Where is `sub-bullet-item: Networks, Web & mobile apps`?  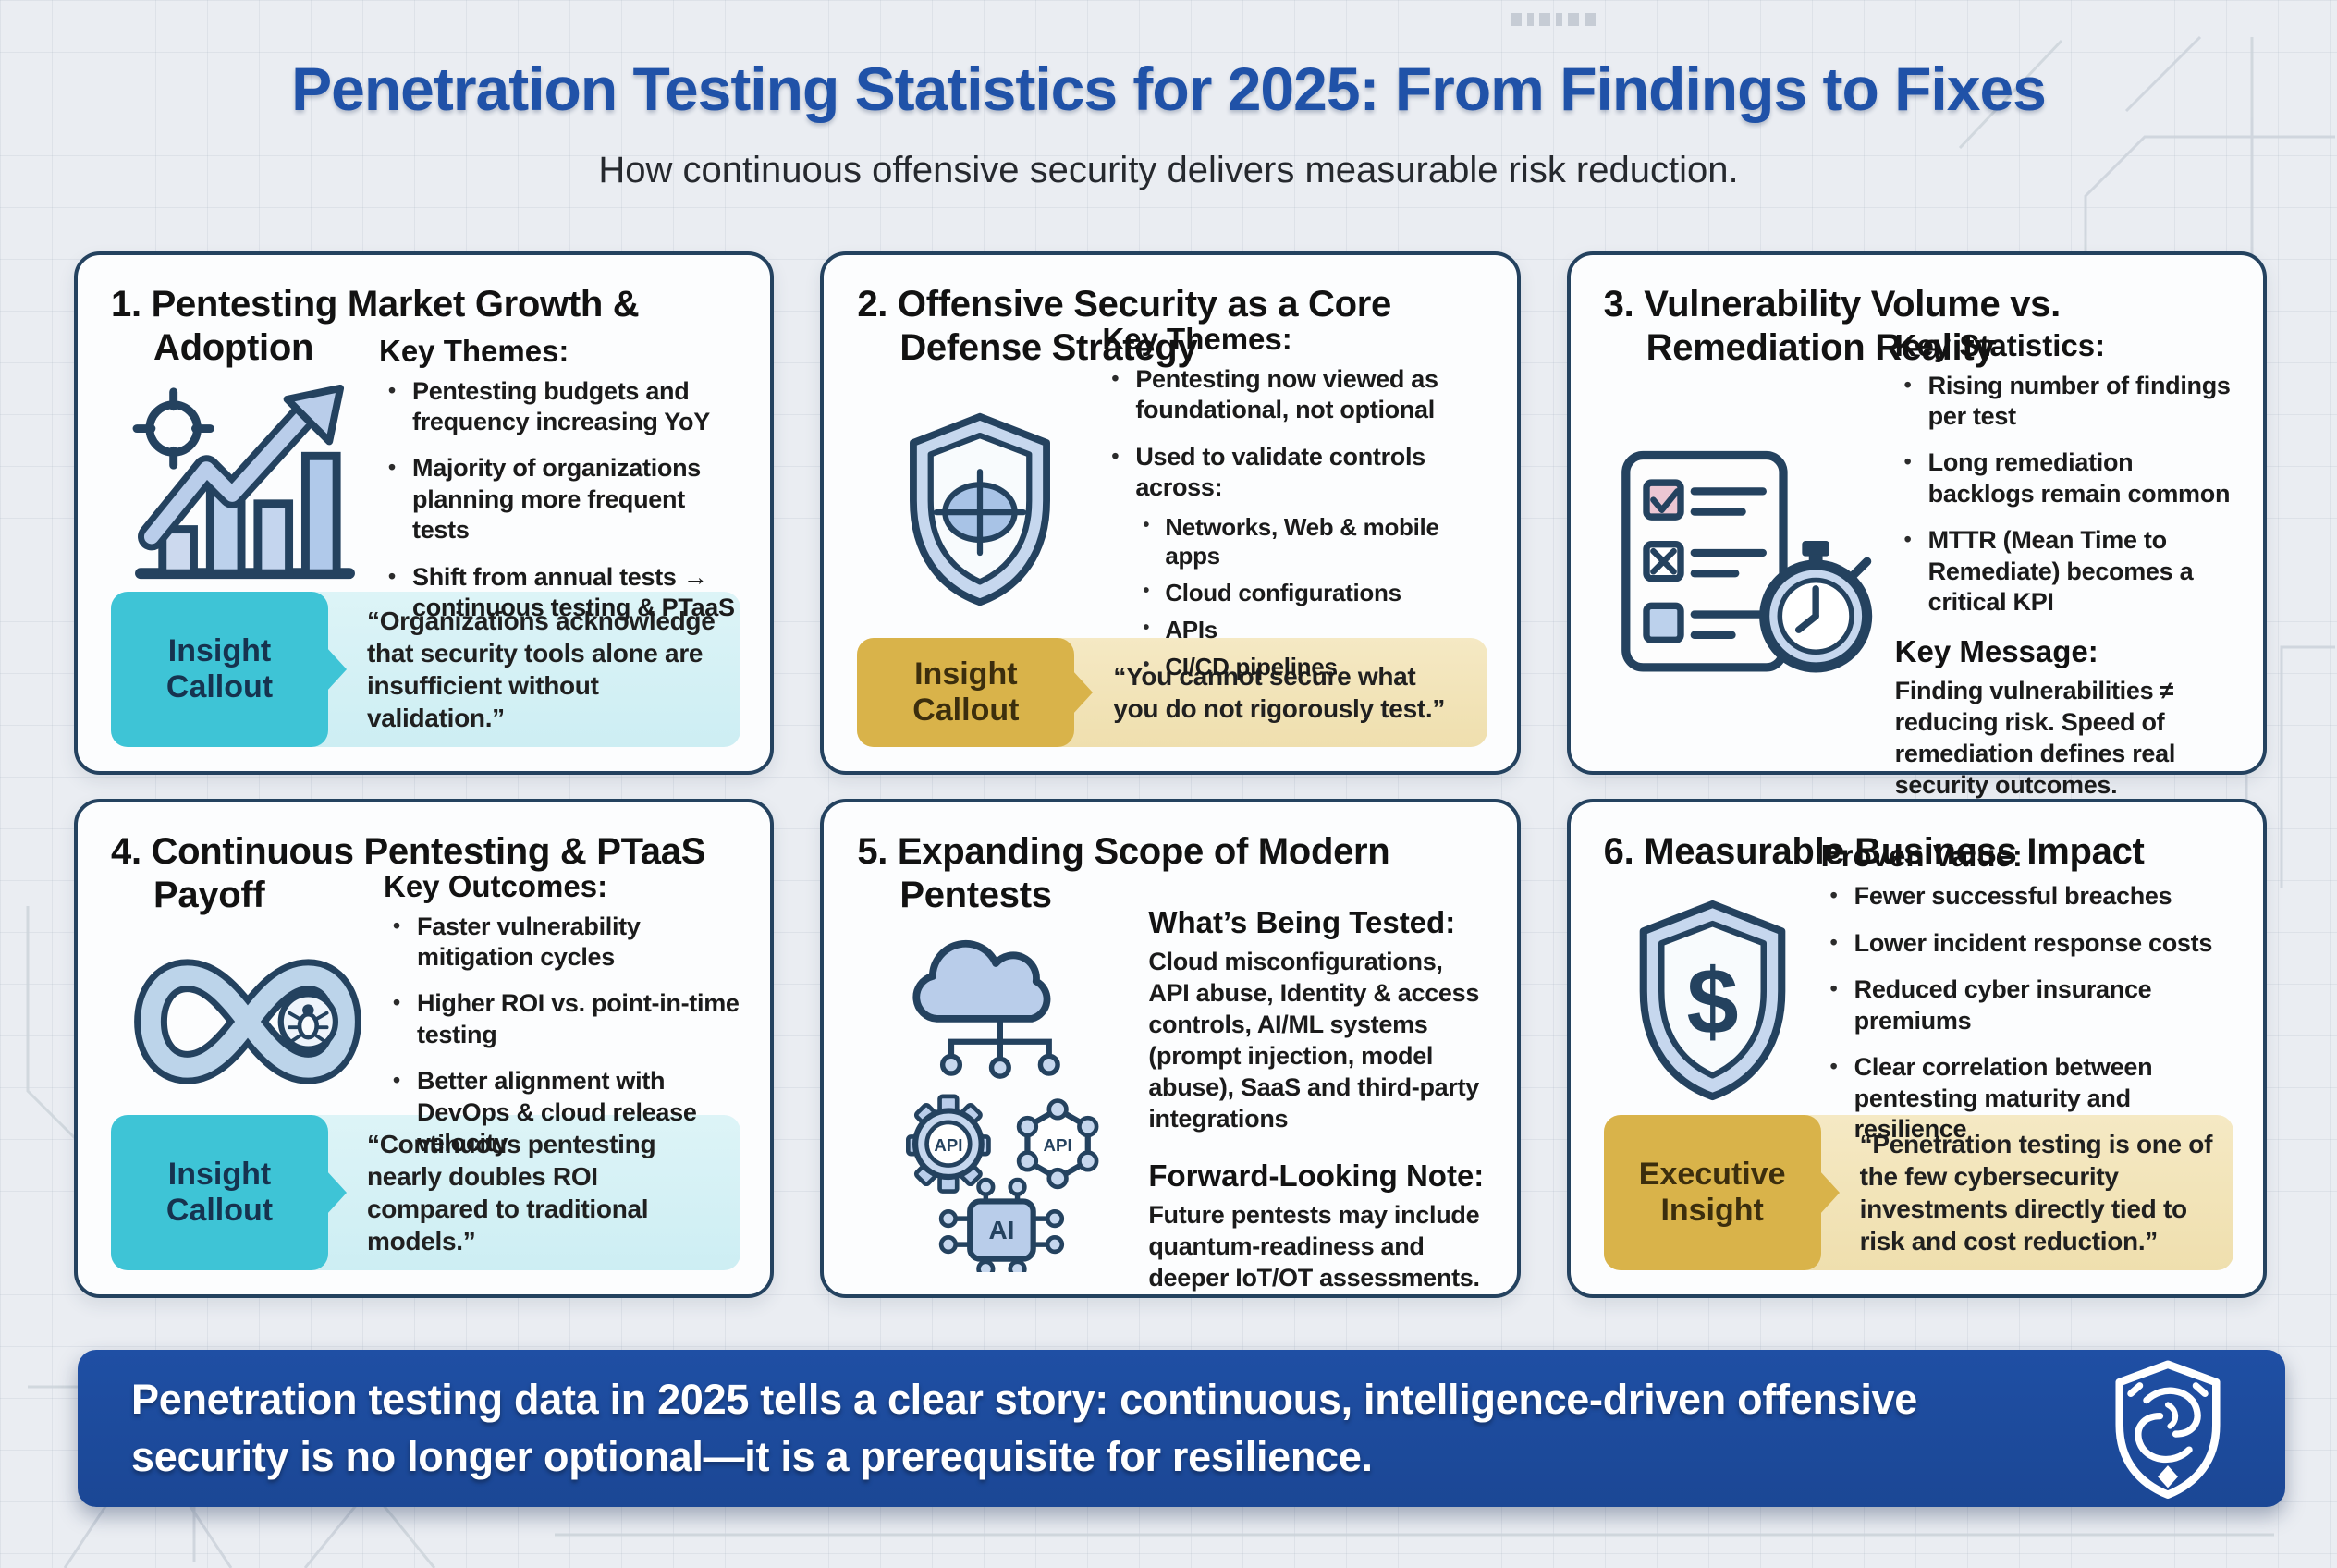 sub-bullet-item: Networks, Web & mobile apps is located at coordinates (1311, 542).